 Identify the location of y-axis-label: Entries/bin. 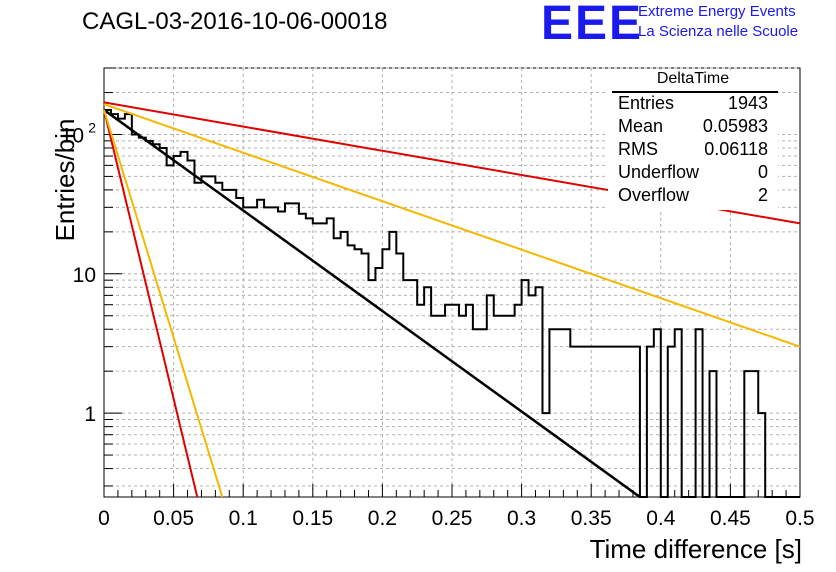
(64, 180).